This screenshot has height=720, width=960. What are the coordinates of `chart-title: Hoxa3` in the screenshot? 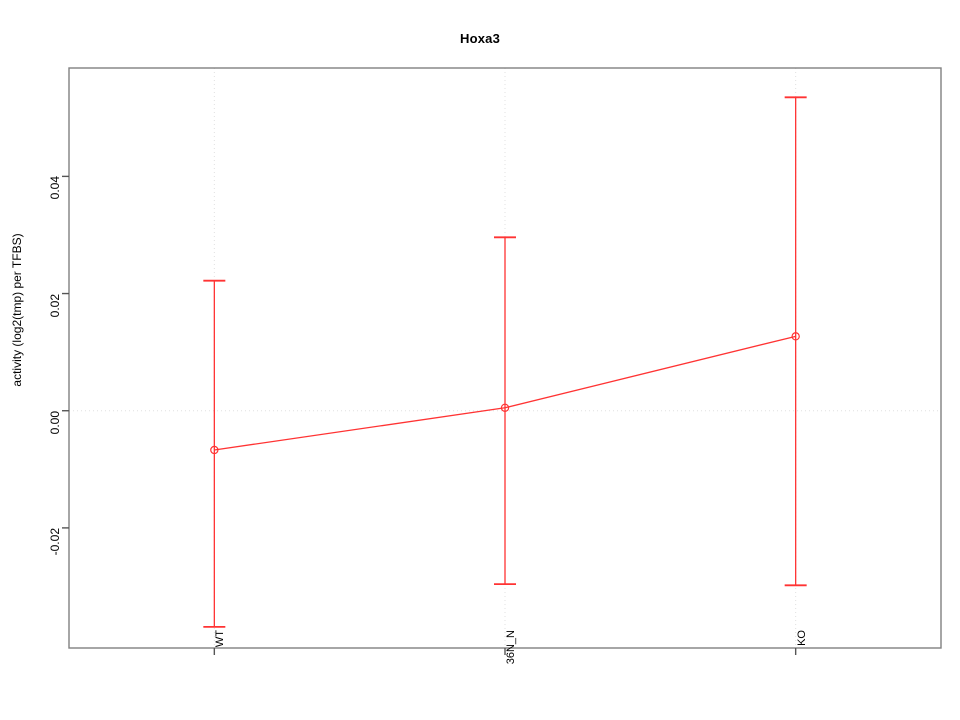 It's located at (480, 38).